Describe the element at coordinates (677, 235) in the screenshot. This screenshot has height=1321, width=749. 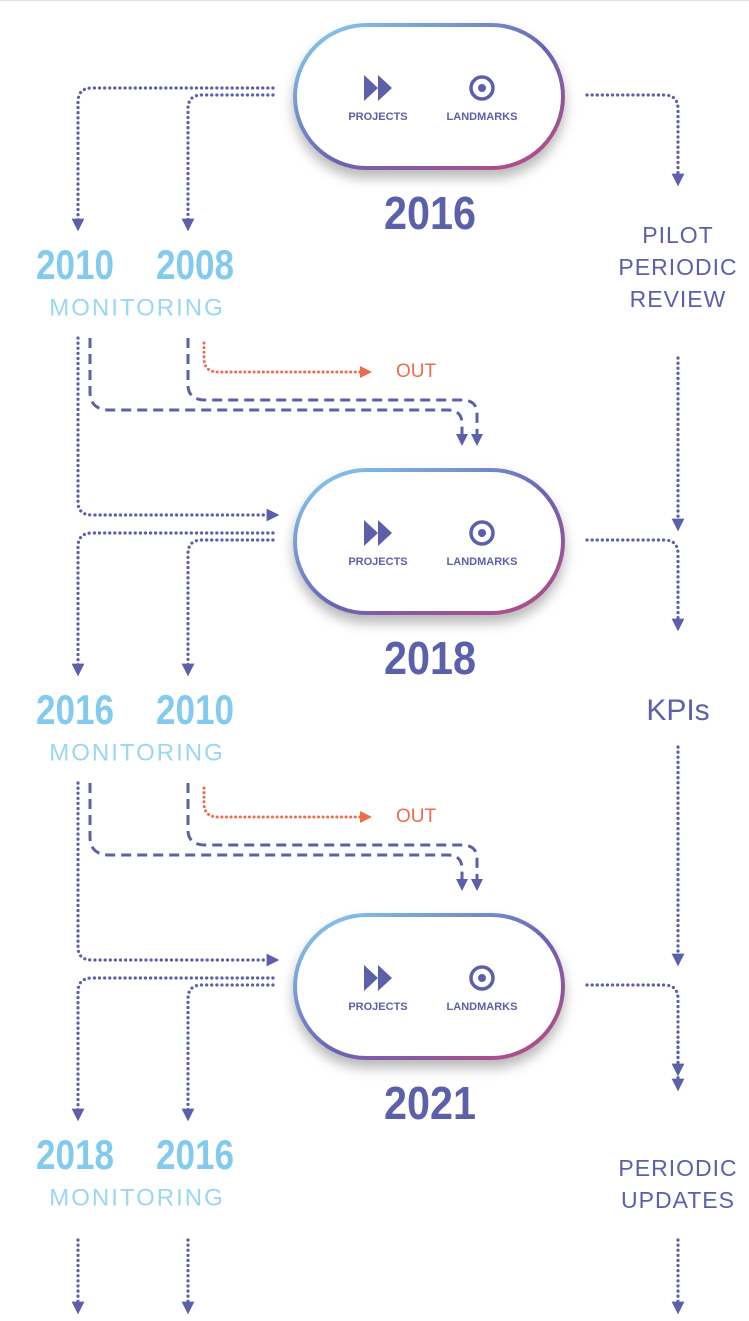
I see `review-label: PILOT` at that location.